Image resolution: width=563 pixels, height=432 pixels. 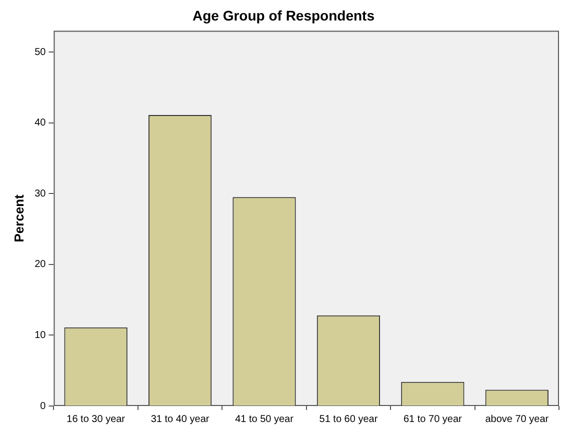 I want to click on y-tick-label: 0, so click(x=43, y=406).